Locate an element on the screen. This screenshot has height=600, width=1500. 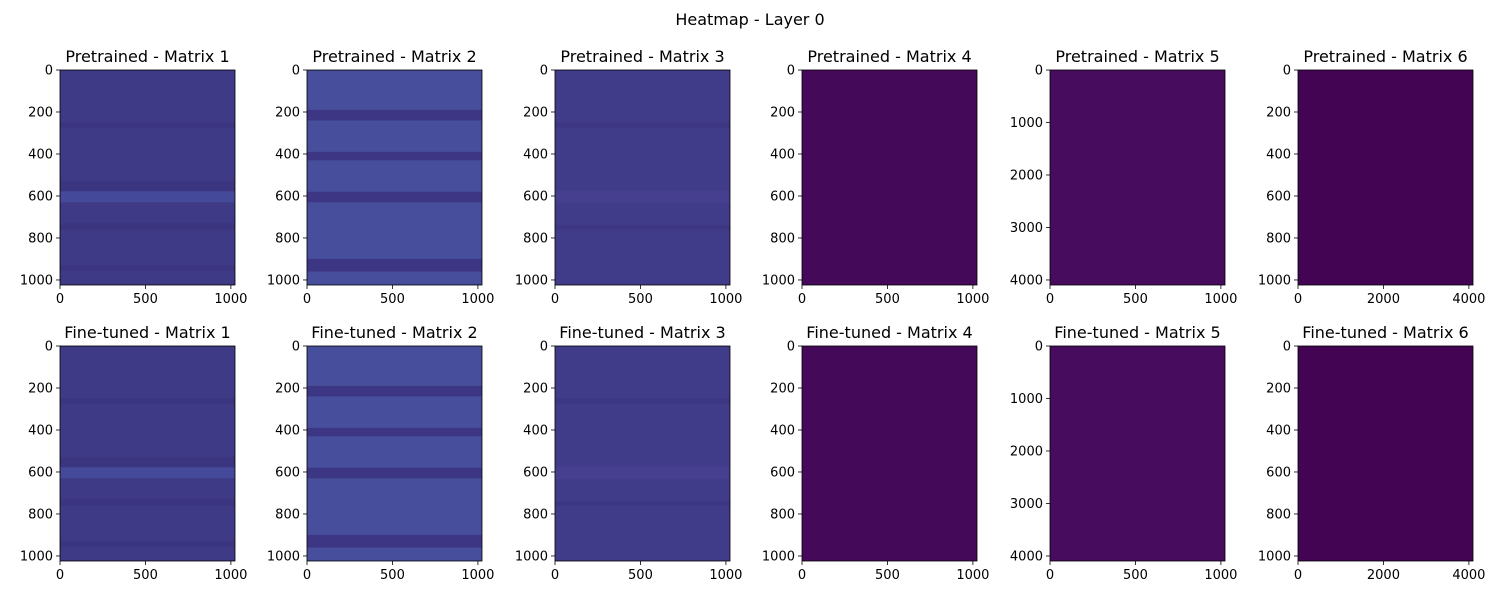
panel-title: Pretrained - Matrix 1 is located at coordinates (147, 56).